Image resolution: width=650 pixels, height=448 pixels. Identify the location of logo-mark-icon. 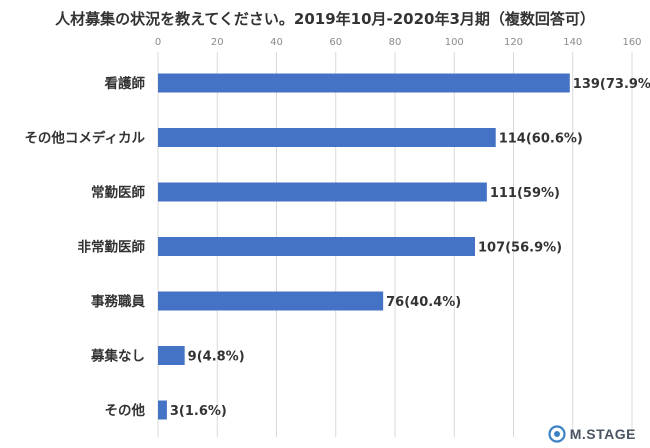
(557, 434).